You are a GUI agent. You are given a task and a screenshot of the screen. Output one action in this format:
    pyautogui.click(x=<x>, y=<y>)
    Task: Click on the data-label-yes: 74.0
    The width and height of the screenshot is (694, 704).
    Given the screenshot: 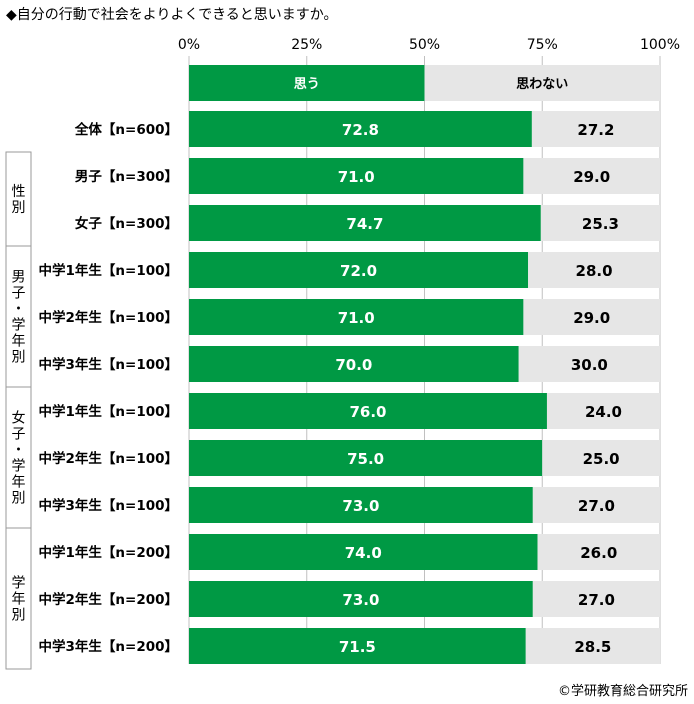 What is the action you would take?
    pyautogui.click(x=363, y=553)
    